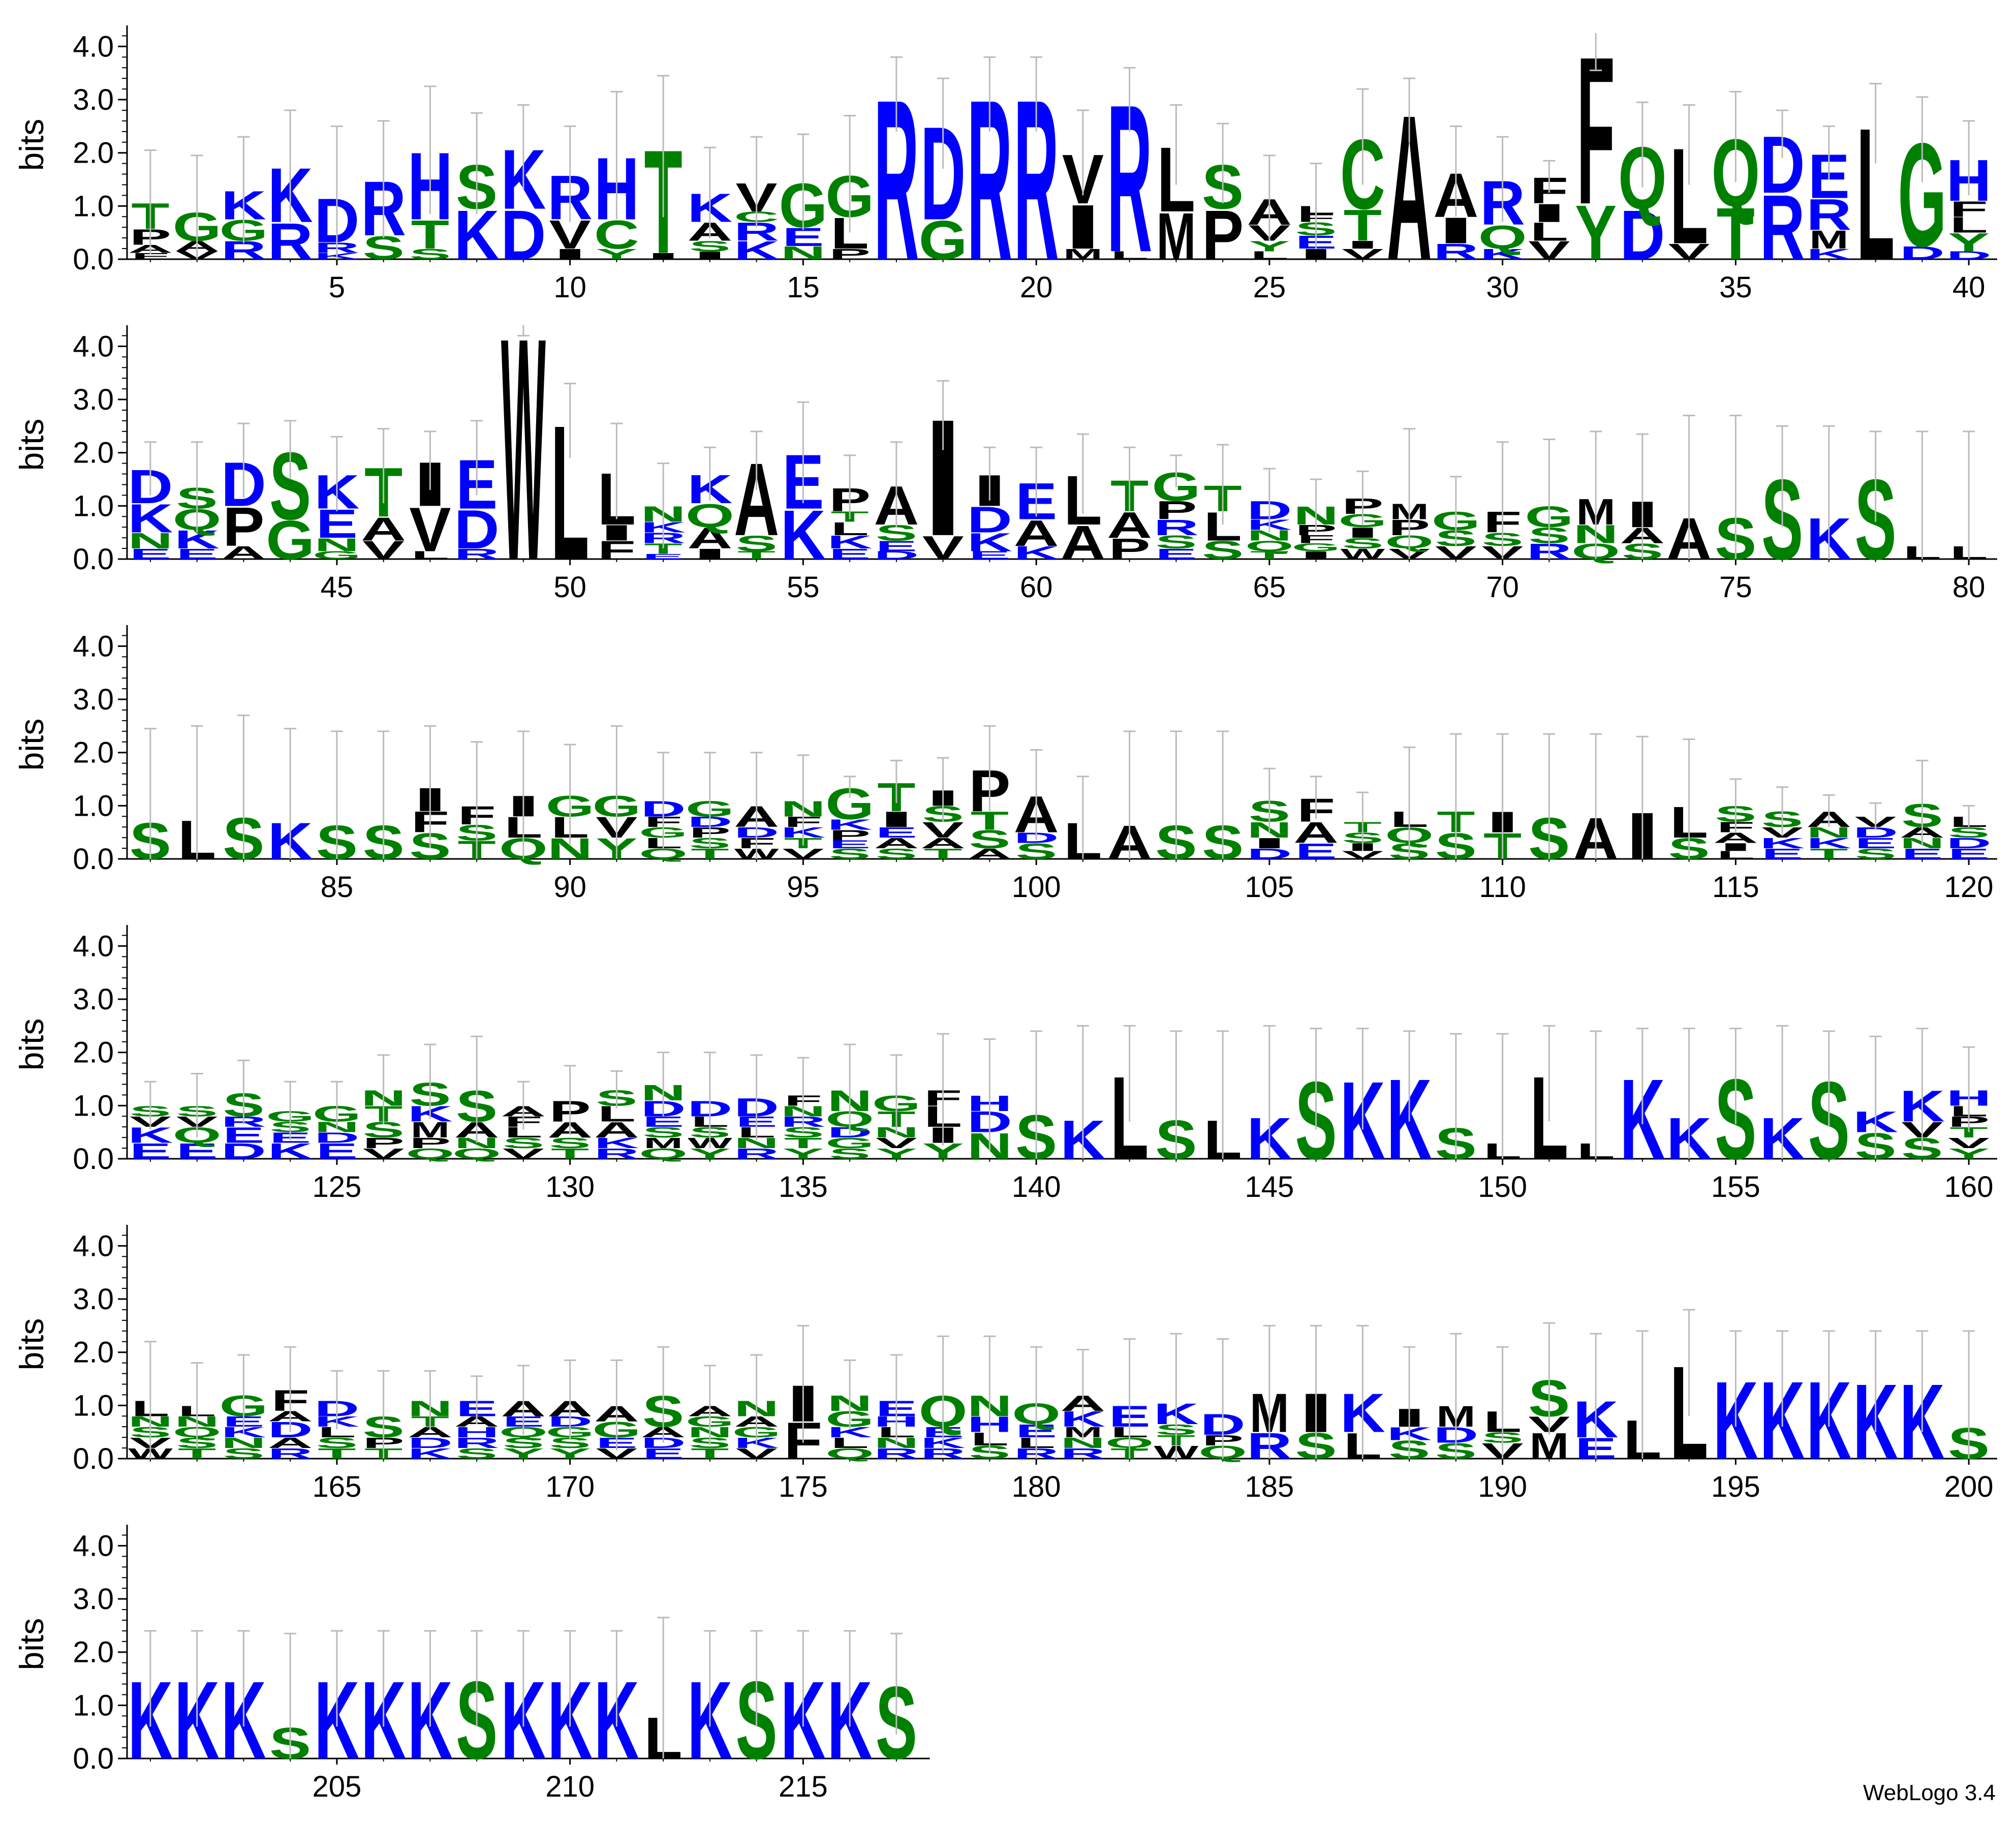  What do you see at coordinates (896, 179) in the screenshot?
I see `stack-pos-17: R` at bounding box center [896, 179].